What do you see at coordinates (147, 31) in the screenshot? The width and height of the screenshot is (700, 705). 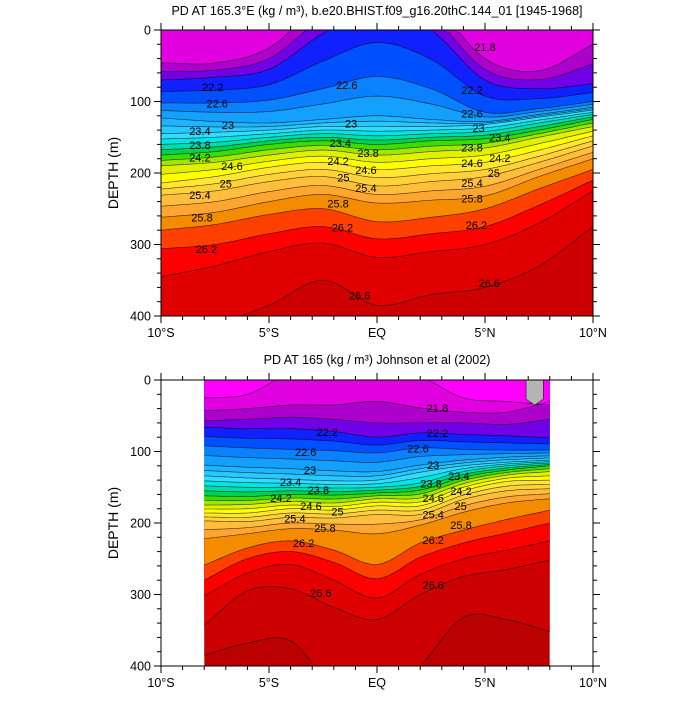 I see `y-tick-label: 0` at bounding box center [147, 31].